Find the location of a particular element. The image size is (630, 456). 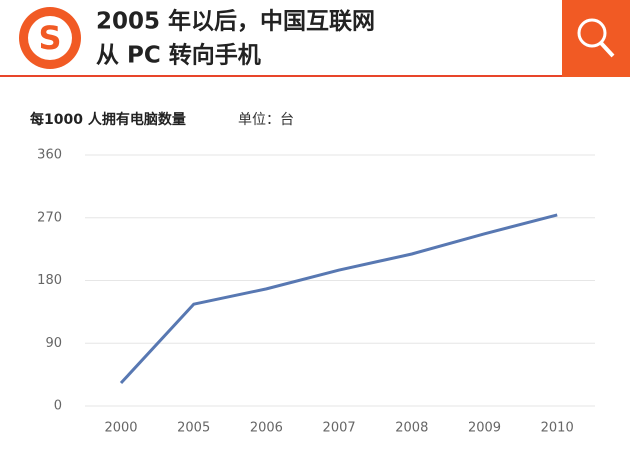

x-tick-label: 2006 is located at coordinates (266, 428).